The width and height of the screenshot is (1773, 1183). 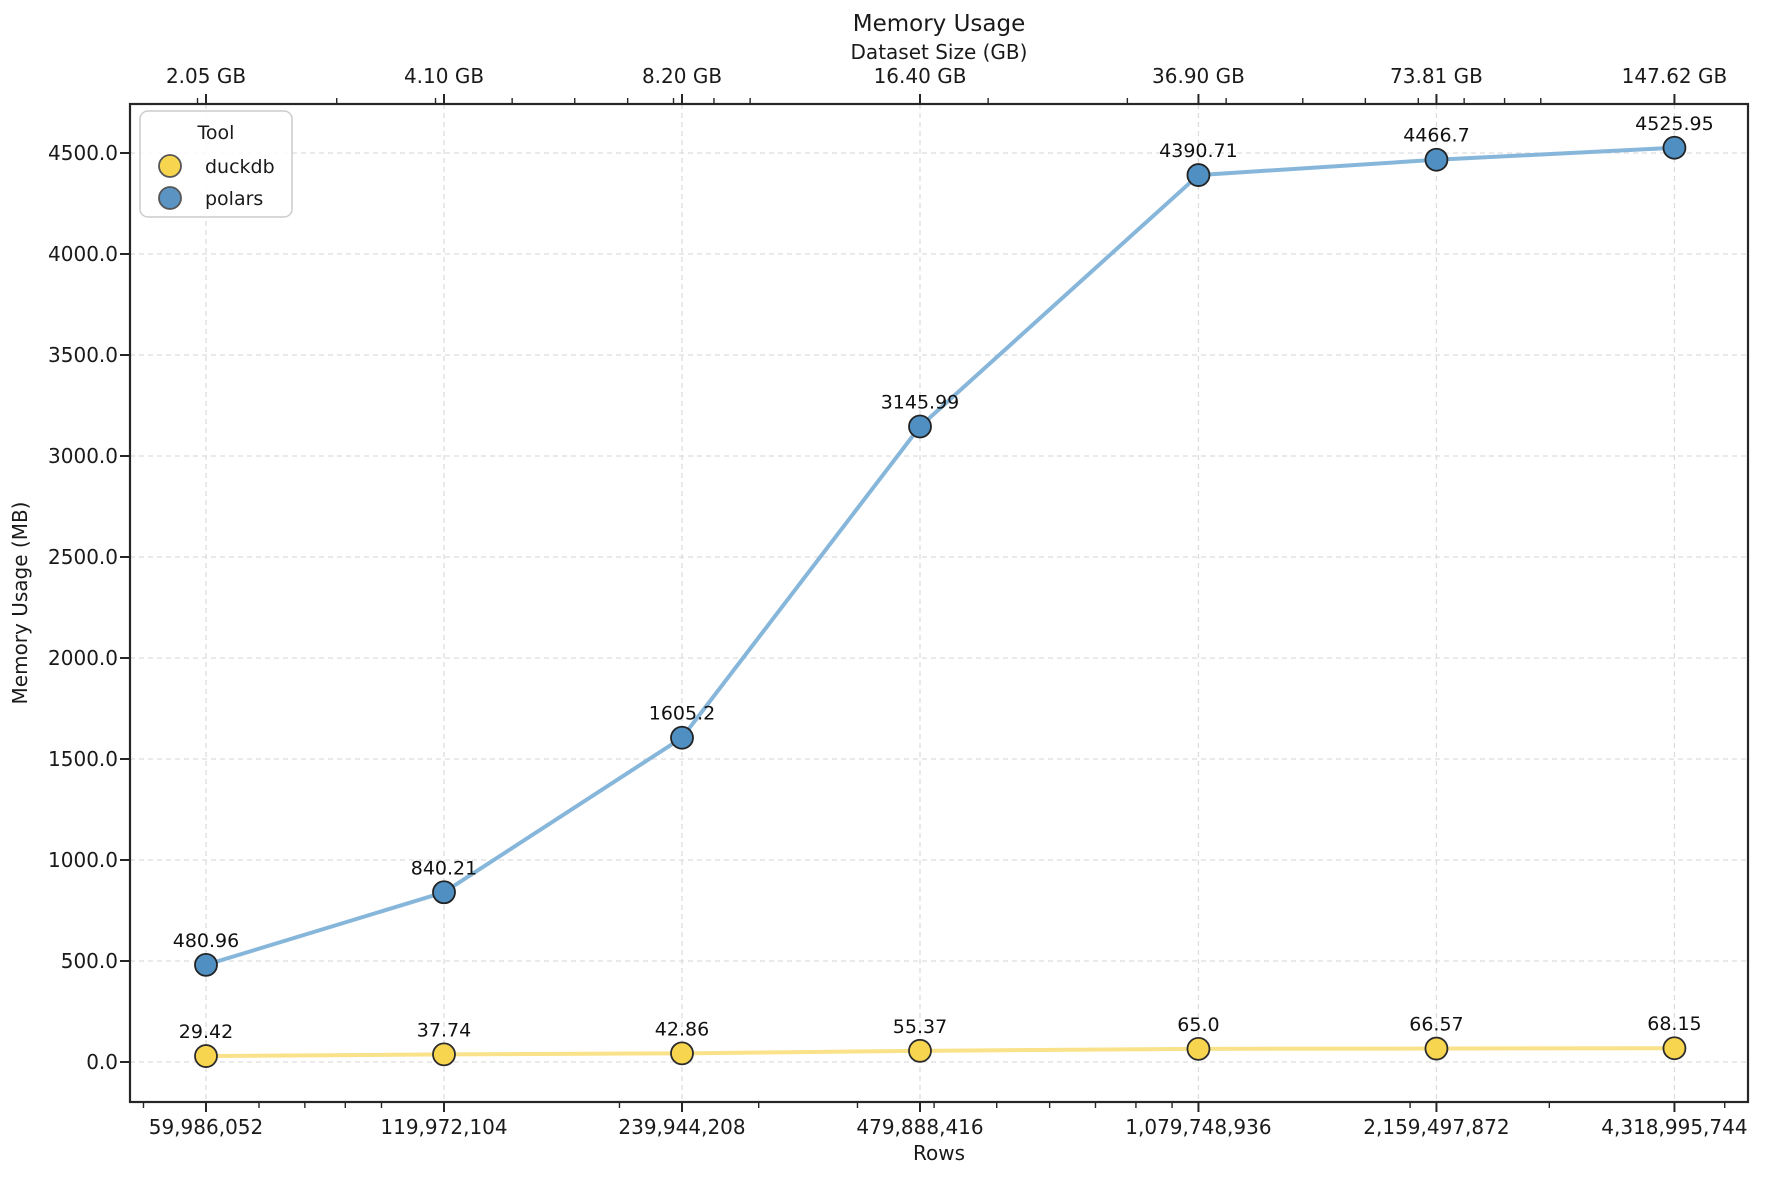 What do you see at coordinates (443, 1127) in the screenshot?
I see `x-tick-label: 119,972,104` at bounding box center [443, 1127].